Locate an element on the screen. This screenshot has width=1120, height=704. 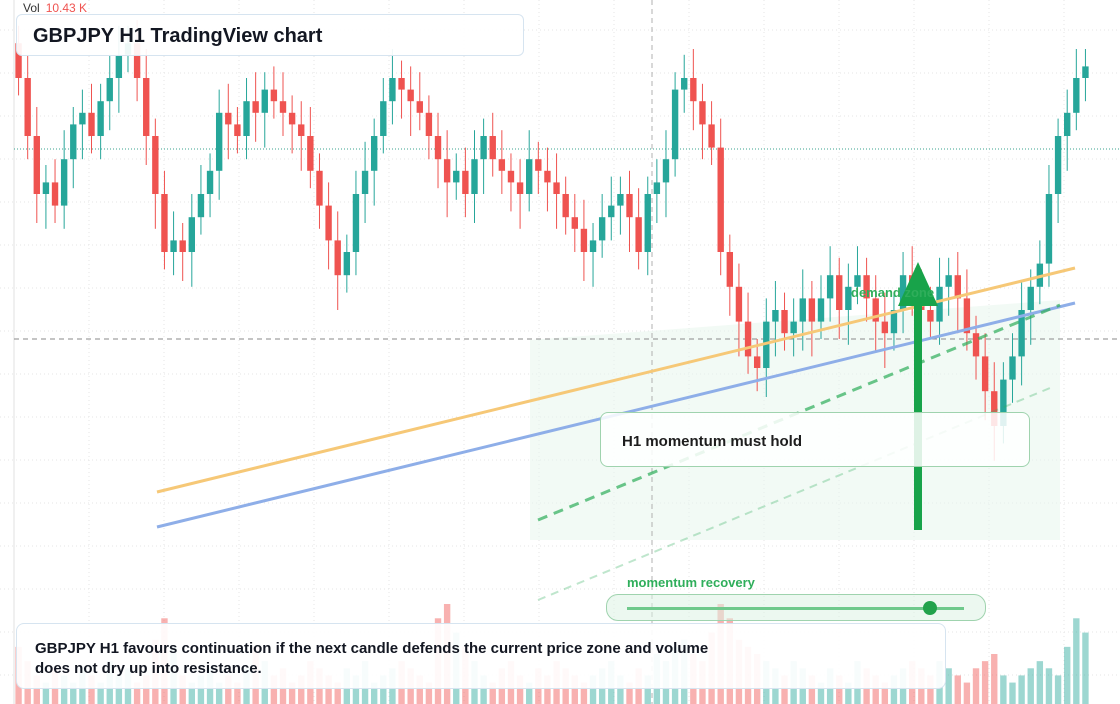
slider-track is located at coordinates (795, 608).